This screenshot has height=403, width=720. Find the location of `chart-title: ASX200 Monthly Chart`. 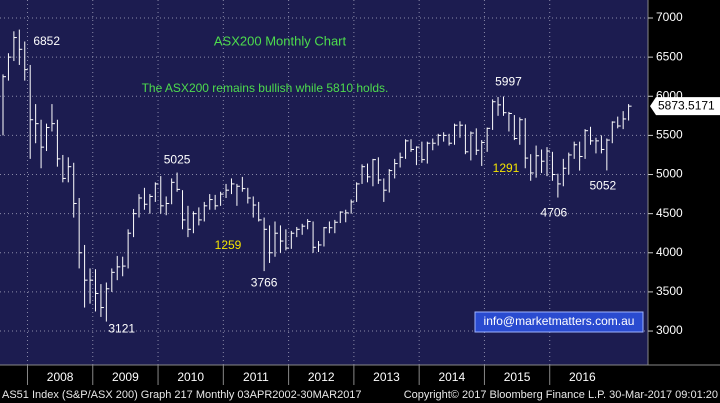

chart-title: ASX200 Monthly Chart is located at coordinates (280, 40).